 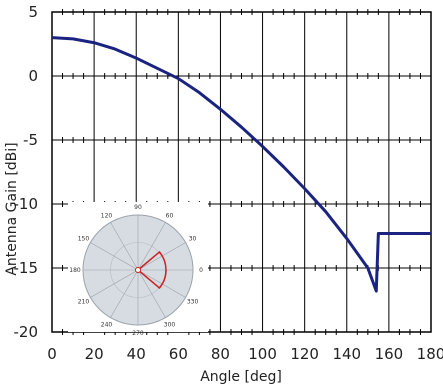 What do you see at coordinates (201, 270) in the screenshot?
I see `inset-angle-label: 0` at bounding box center [201, 270].